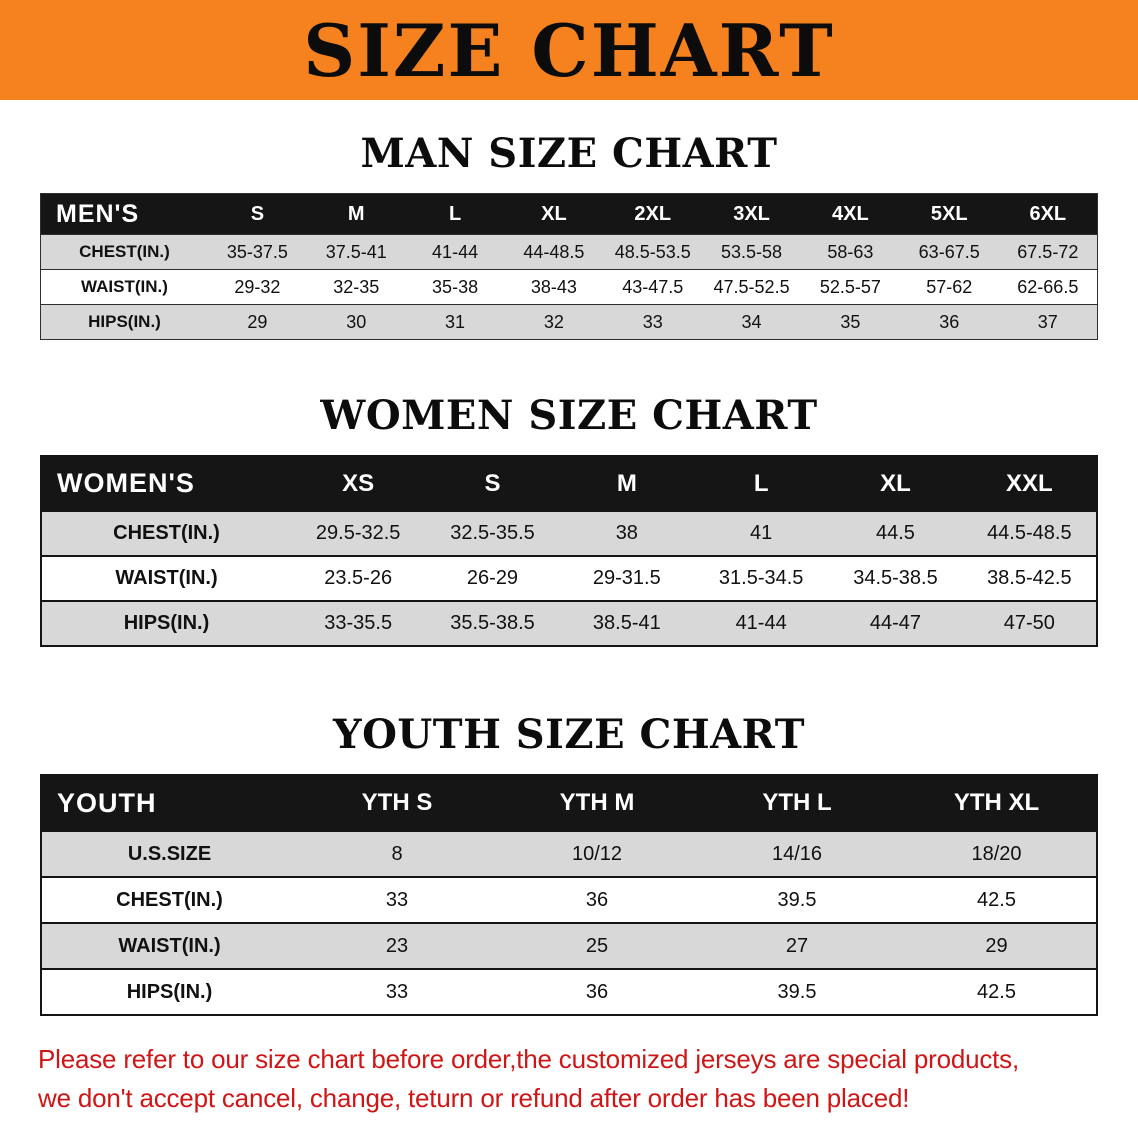  What do you see at coordinates (569, 900) in the screenshot?
I see `measurement-row: CHEST(IN.) 33 36 39.5 42.5` at bounding box center [569, 900].